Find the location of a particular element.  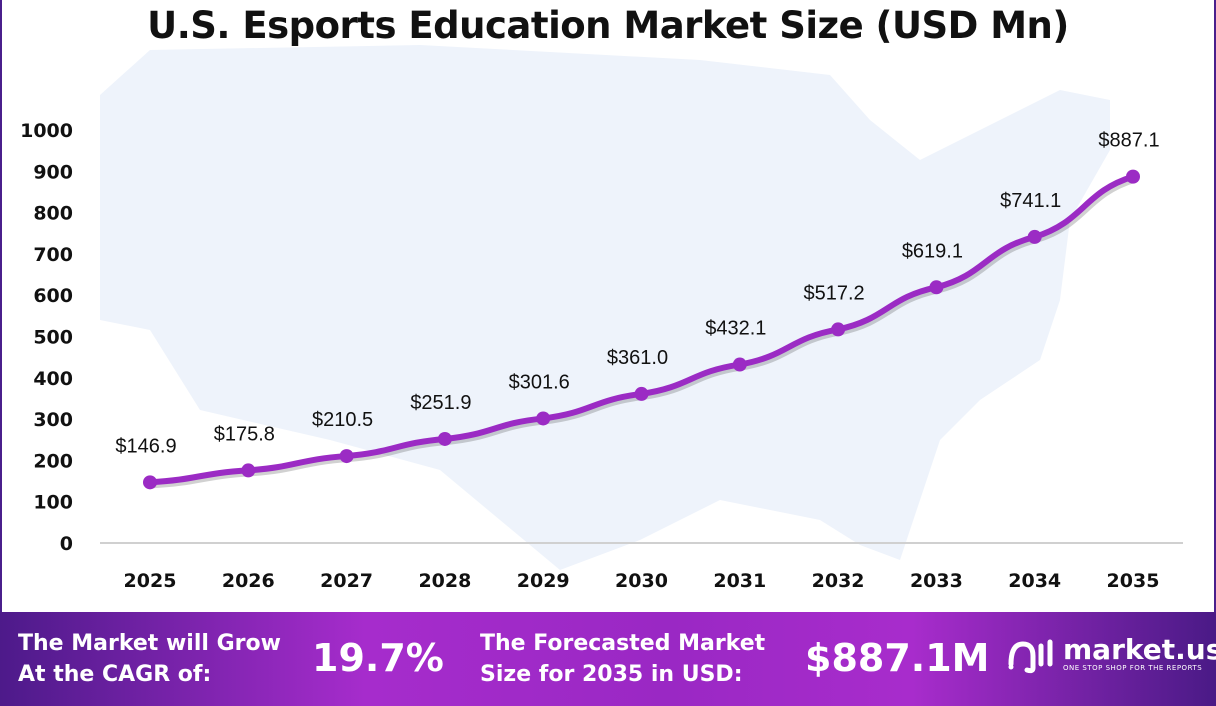

y-tick-label: 100 is located at coordinates (53, 503).